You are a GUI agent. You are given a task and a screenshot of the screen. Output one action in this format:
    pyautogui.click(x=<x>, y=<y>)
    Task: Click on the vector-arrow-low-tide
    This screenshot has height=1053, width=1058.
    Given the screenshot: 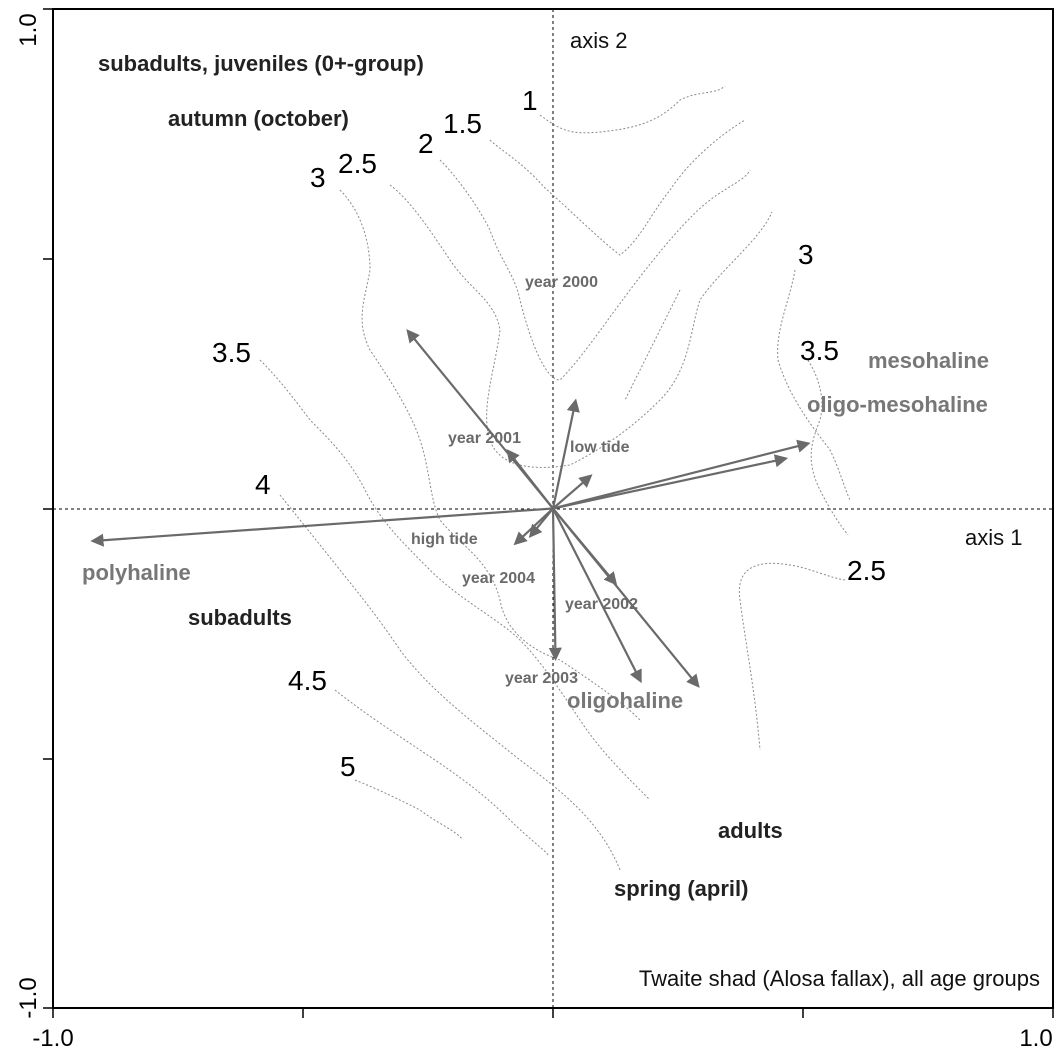 What is the action you would take?
    pyautogui.click(x=572, y=492)
    